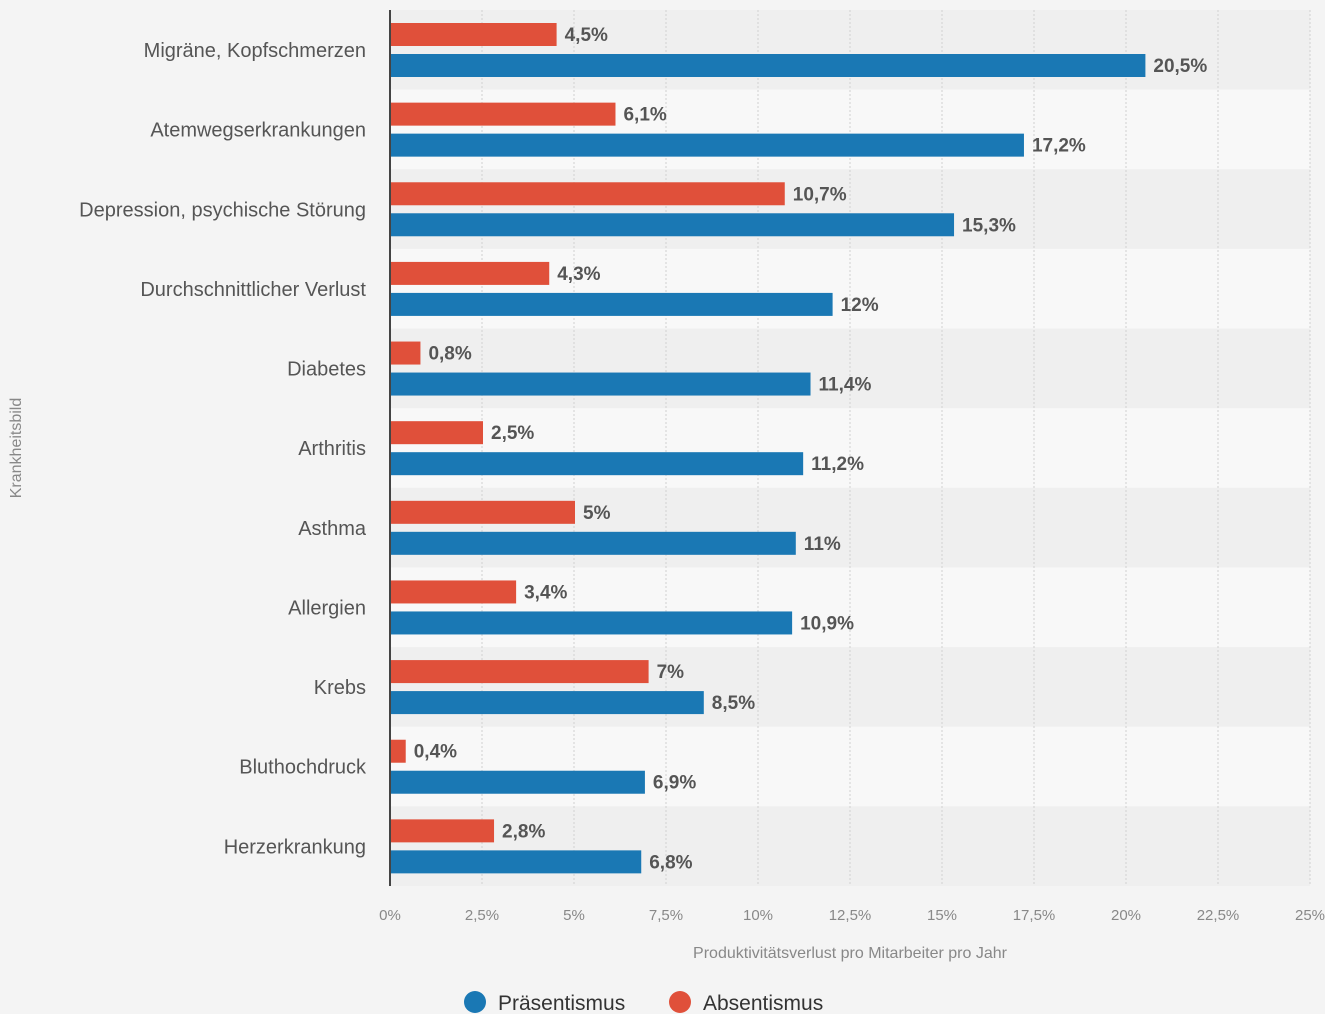 Image resolution: width=1325 pixels, height=1014 pixels. I want to click on data-label-absentismus: 0,4%, so click(435, 752).